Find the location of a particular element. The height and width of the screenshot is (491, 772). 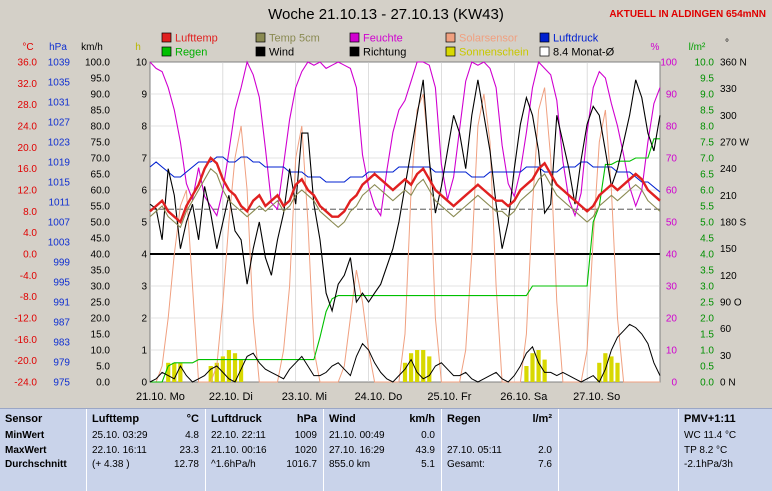

wind-tick-label: 5.0 is located at coordinates (103, 367).